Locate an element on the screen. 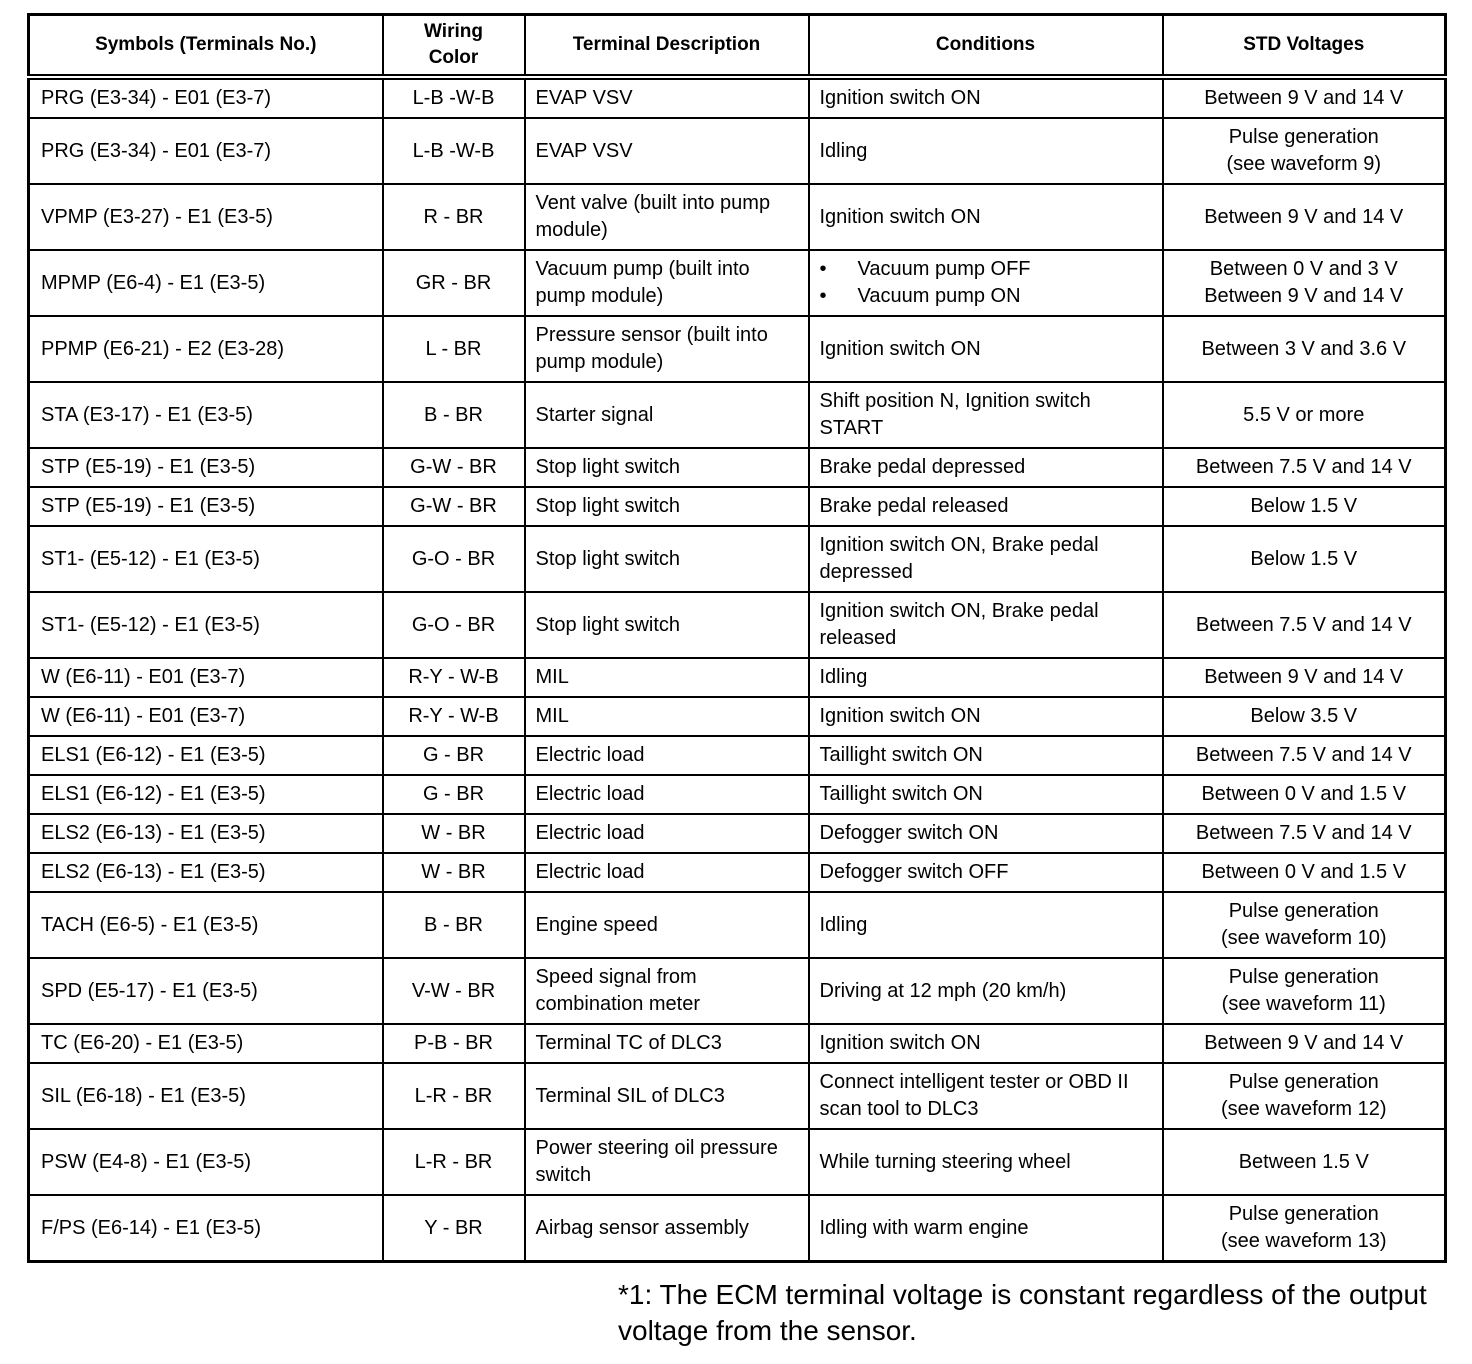 The height and width of the screenshot is (1364, 1472). condition-text: Defogger switch ON is located at coordinates (909, 833).